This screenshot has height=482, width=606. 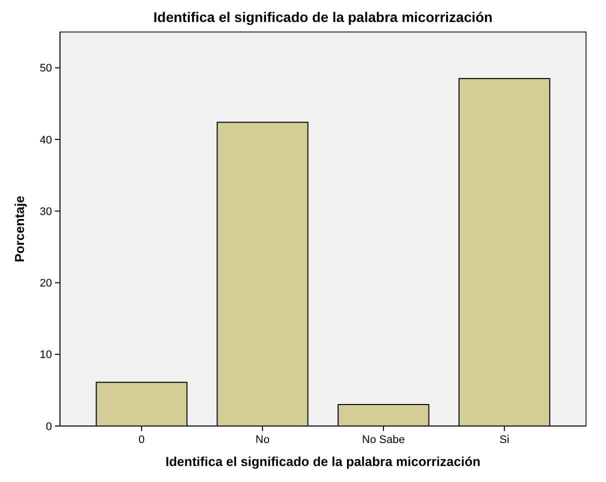 I want to click on y-axis-title: Porcentaje, so click(x=19, y=229).